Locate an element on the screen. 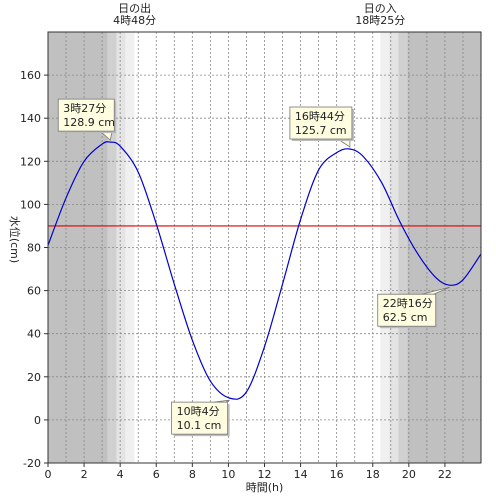  y-tick-label: 160 is located at coordinates (30, 75).